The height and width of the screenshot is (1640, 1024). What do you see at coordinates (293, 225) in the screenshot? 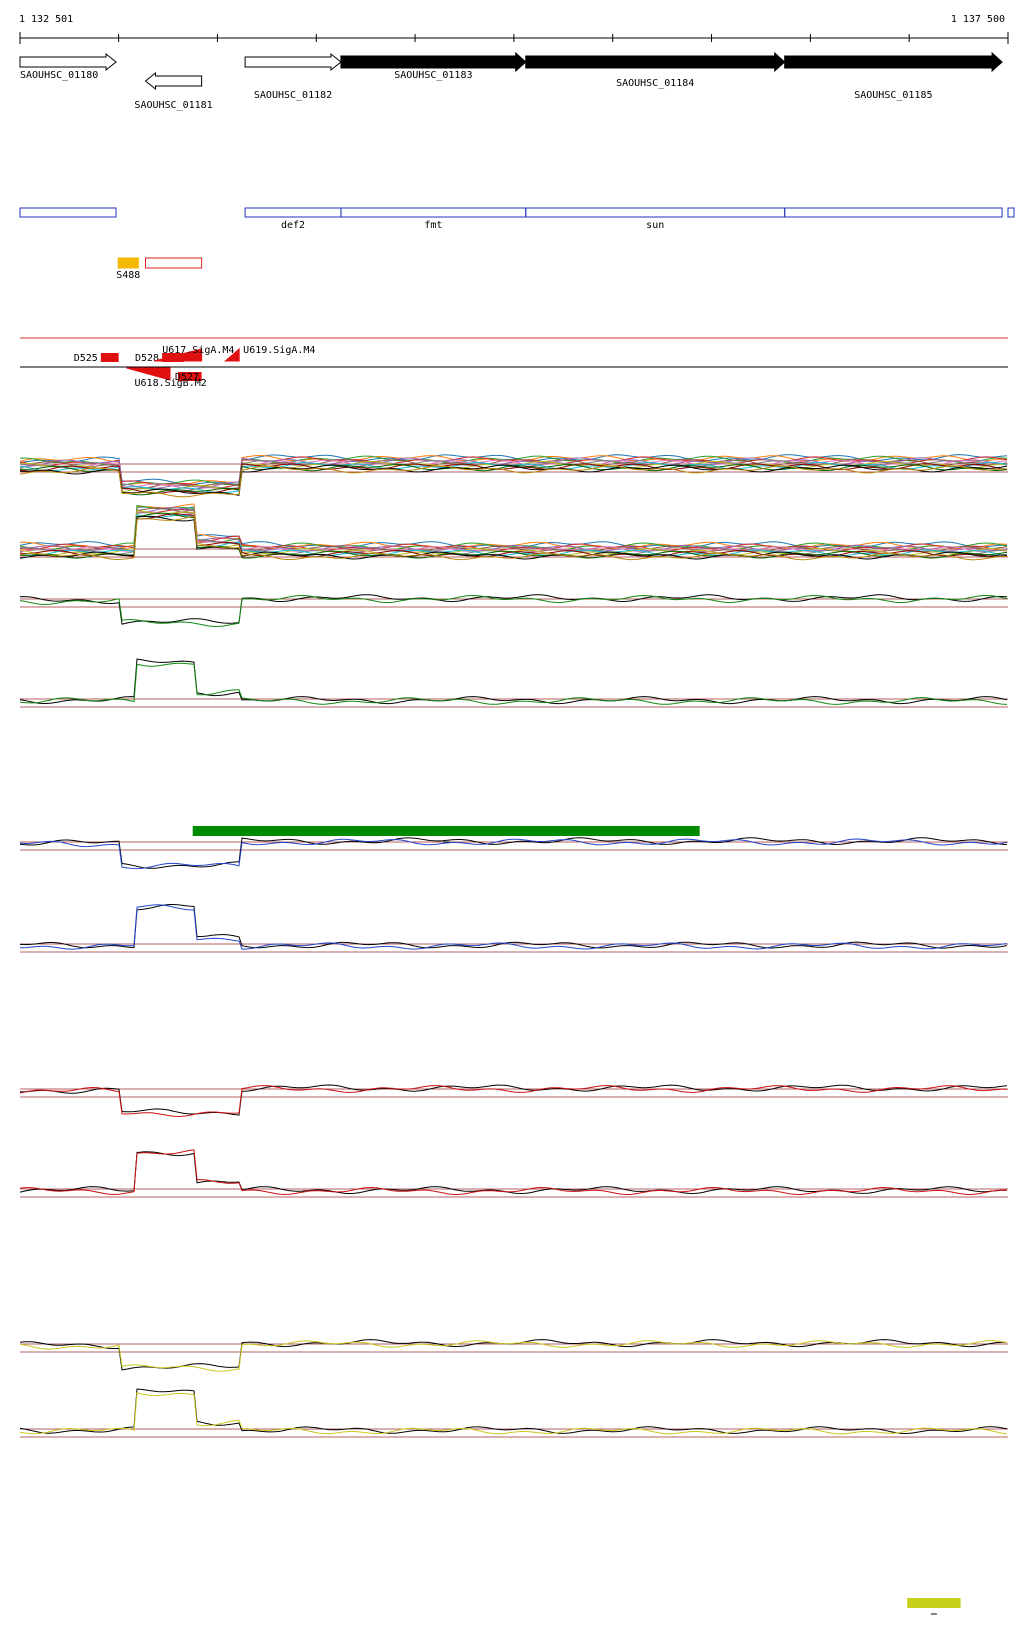
I see `operon-label: def2` at bounding box center [293, 225].